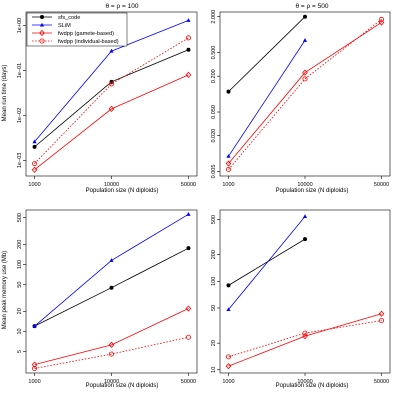 Image resolution: width=400 pixels, height=405 pixels. What do you see at coordinates (214, 17) in the screenshot?
I see `y-tick-label: 2.000` at bounding box center [214, 17].